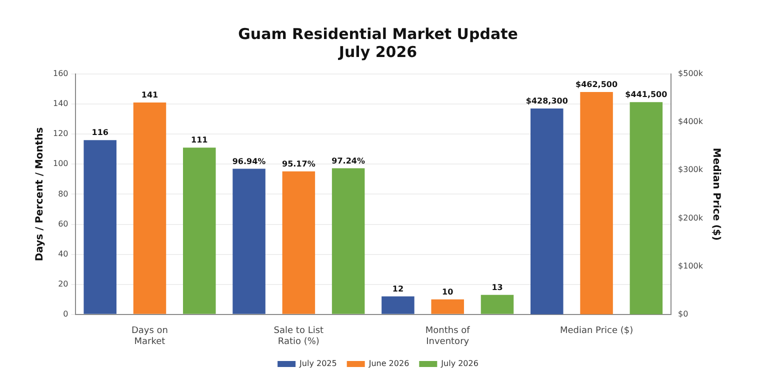 Image resolution: width=766 pixels, height=382 pixels. What do you see at coordinates (691, 169) in the screenshot?
I see `y2-tick-label: $300k` at bounding box center [691, 169].